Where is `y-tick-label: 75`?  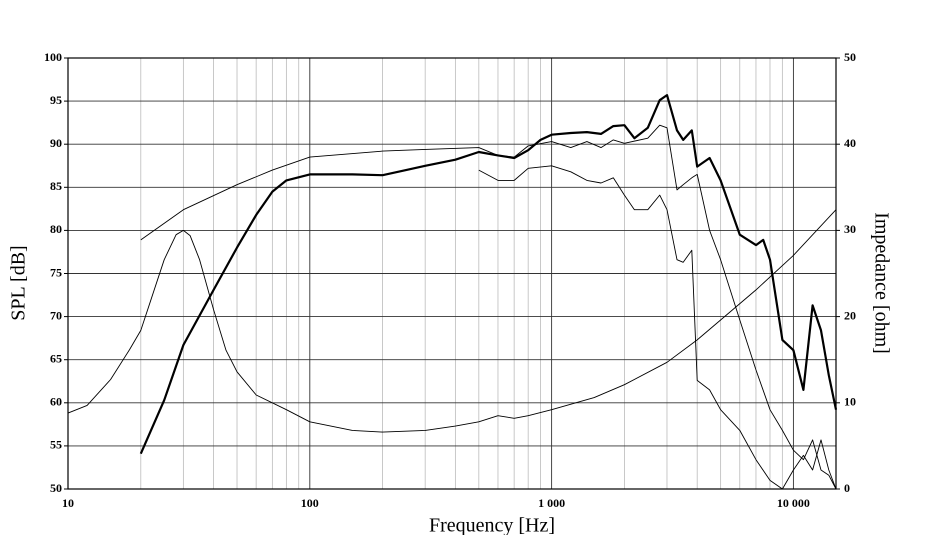
y-tick-label: 75 is located at coordinates (56, 272).